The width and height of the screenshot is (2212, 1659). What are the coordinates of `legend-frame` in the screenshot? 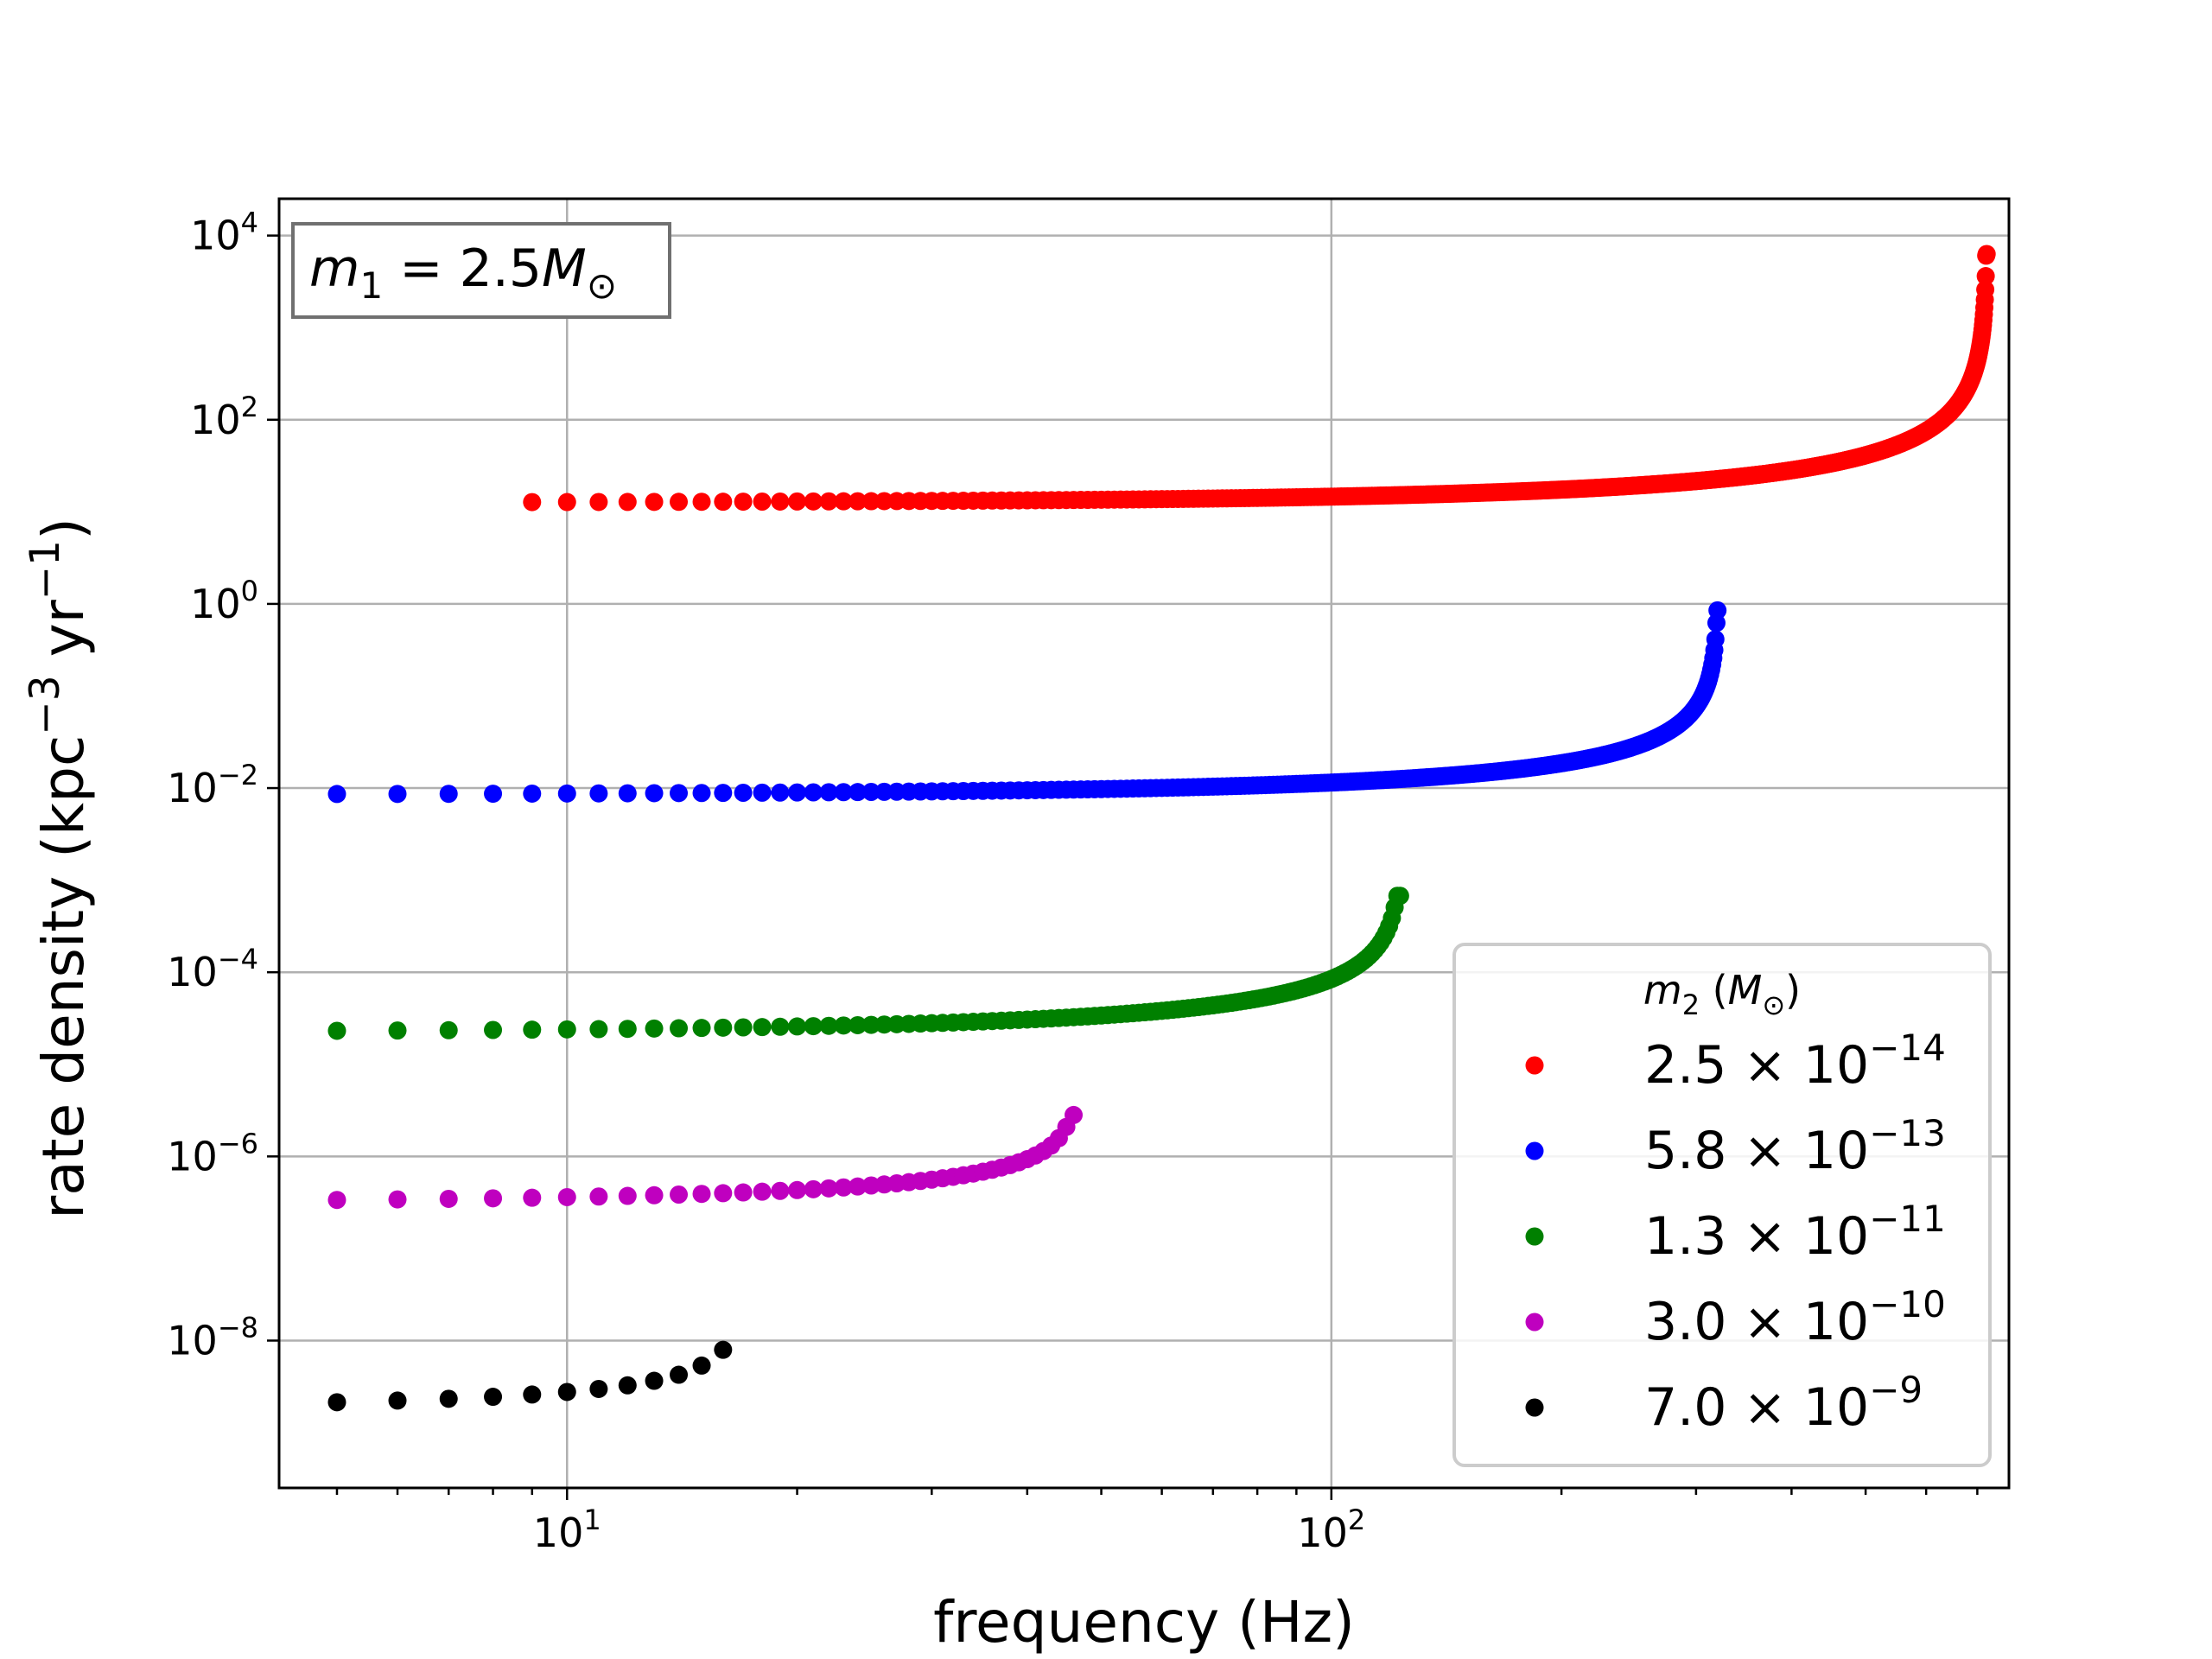 It's located at (1722, 1205).